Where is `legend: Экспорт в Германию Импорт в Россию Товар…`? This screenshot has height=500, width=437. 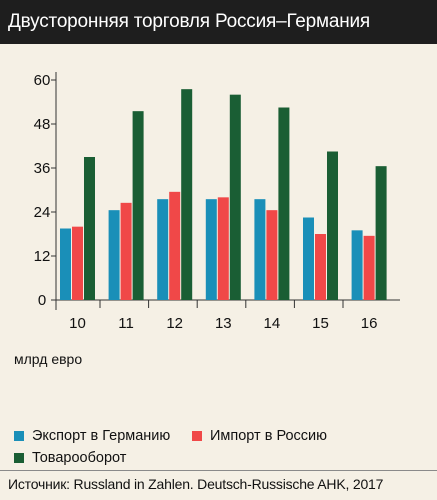 legend: Экспорт в Германию Импорт в Россию Товар… is located at coordinates (224, 450).